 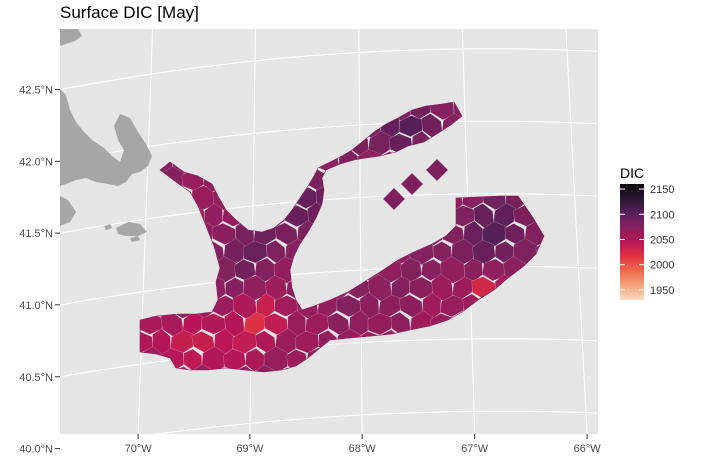 What do you see at coordinates (632, 173) in the screenshot?
I see `legend-title: DIC` at bounding box center [632, 173].